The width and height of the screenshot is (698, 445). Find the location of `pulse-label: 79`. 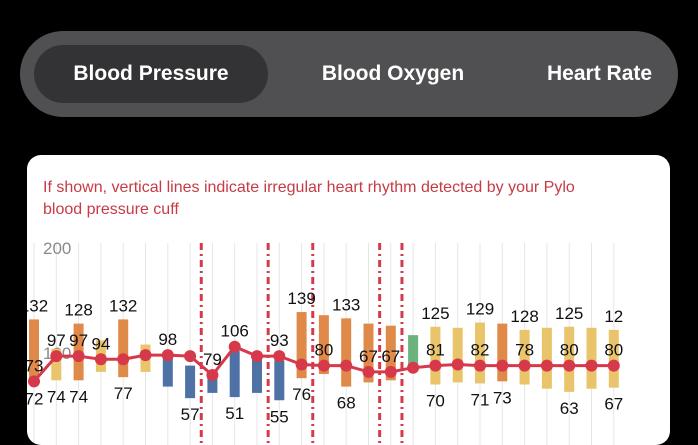

pulse-label: 79 is located at coordinates (212, 359).